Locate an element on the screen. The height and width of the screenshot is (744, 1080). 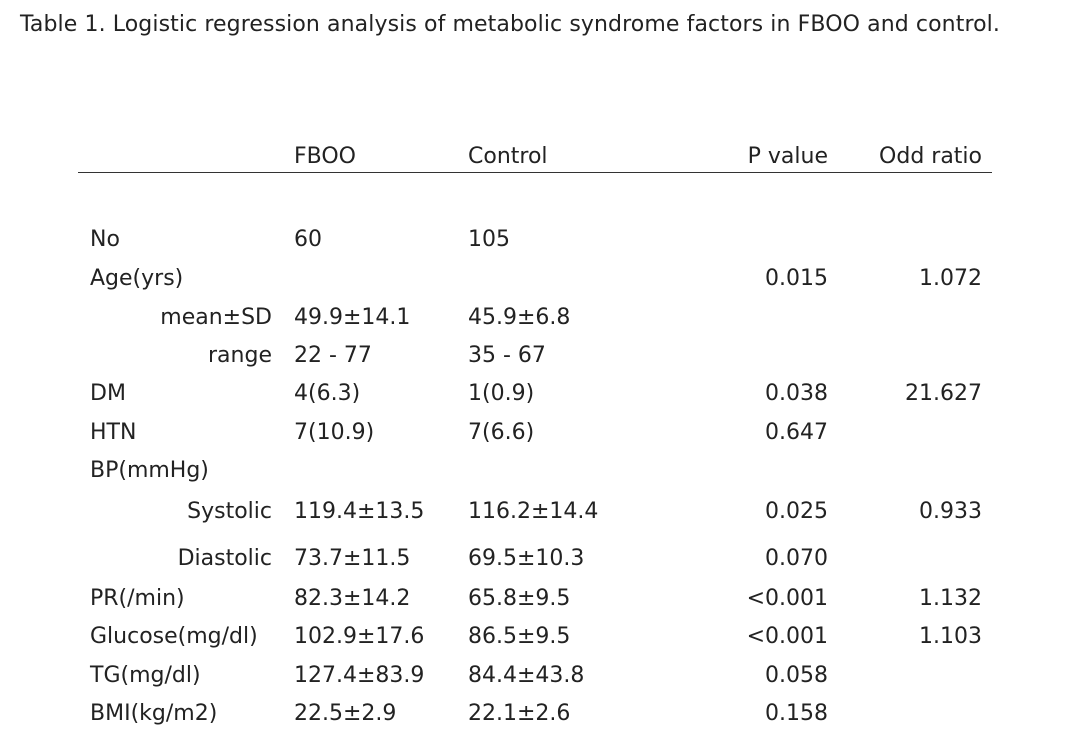
header-control: Control is located at coordinates (508, 156).